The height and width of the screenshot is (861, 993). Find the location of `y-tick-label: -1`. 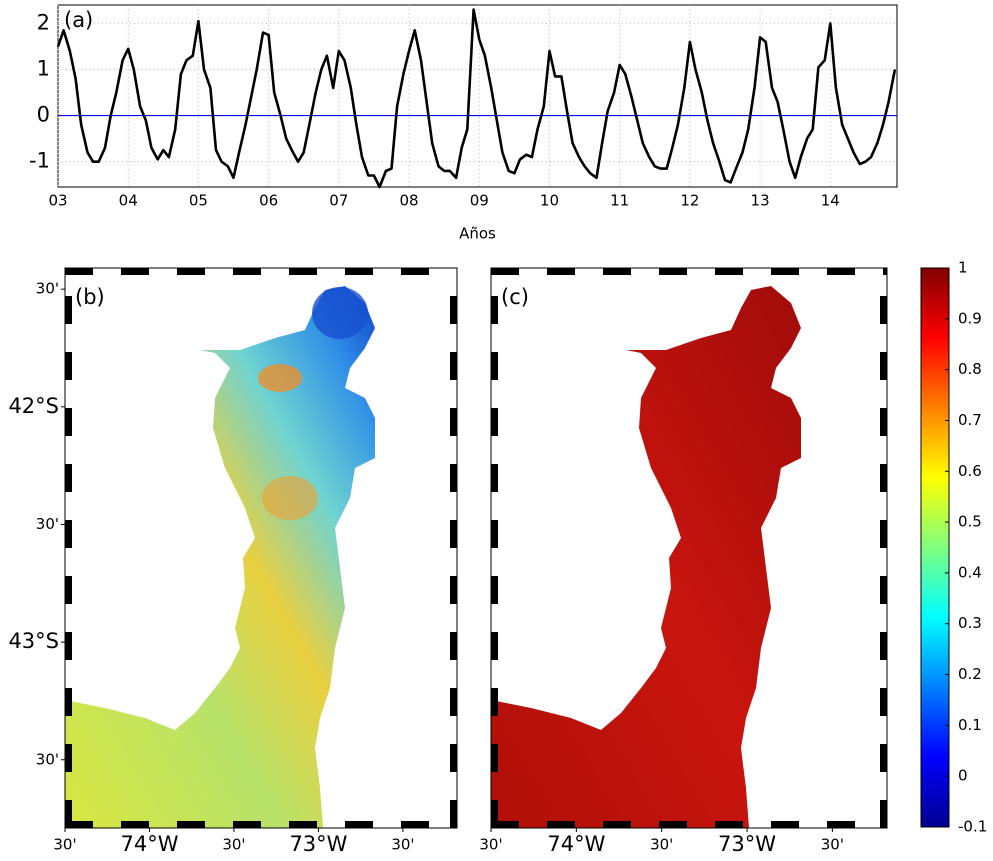

y-tick-label: -1 is located at coordinates (39, 161).